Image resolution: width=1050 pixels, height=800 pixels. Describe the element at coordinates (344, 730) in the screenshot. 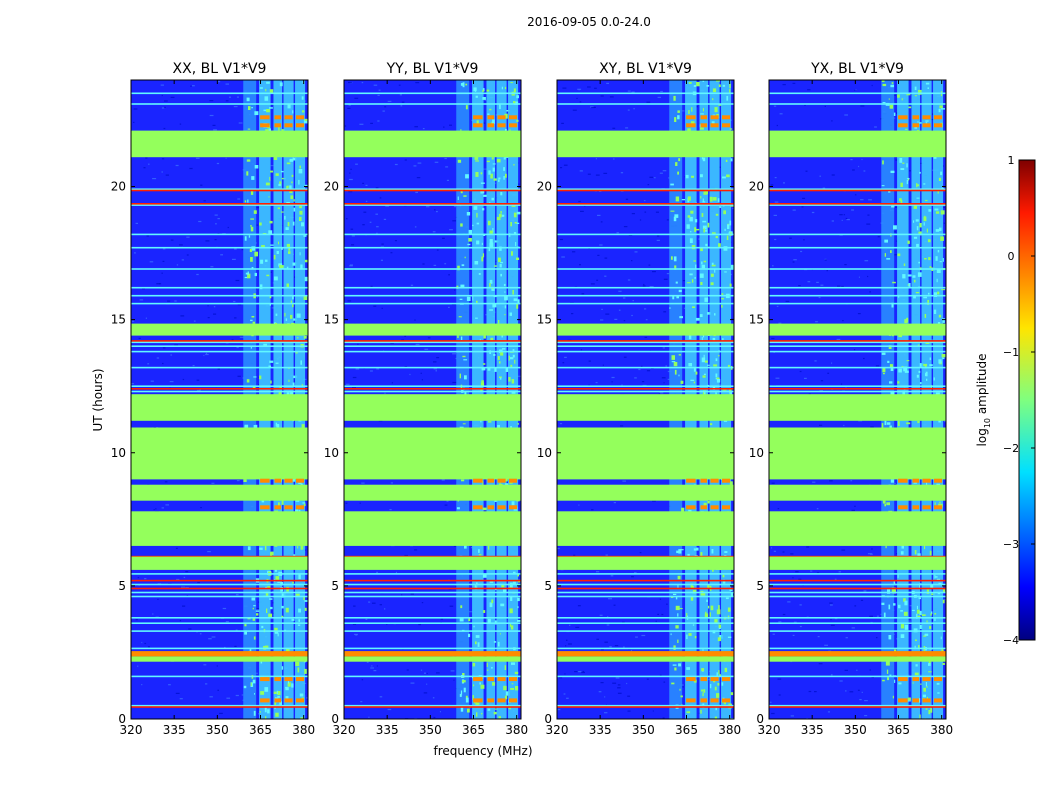

I see `x-tick-label: 320` at that location.